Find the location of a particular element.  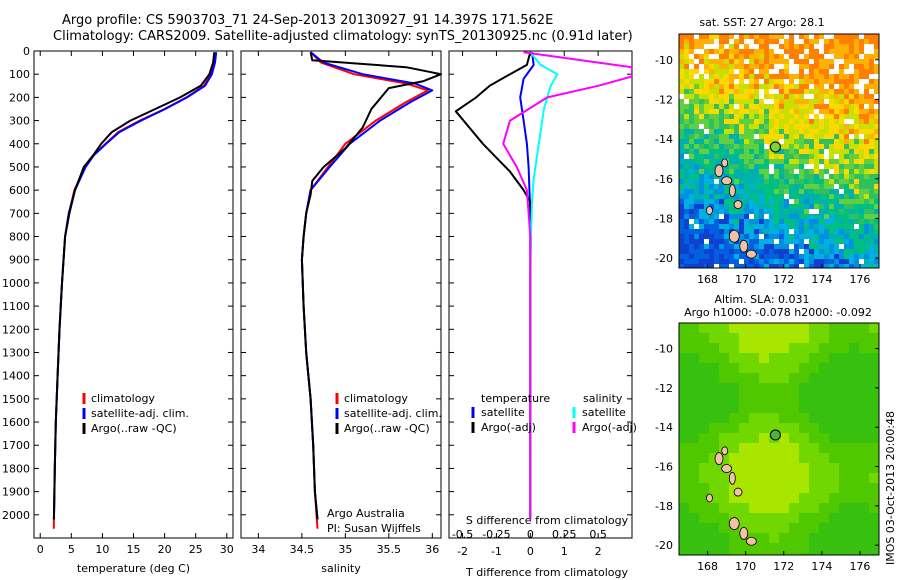

sla-map-subtitle: Argo h1000: -0.078 h2000: -0.092 is located at coordinates (778, 312).